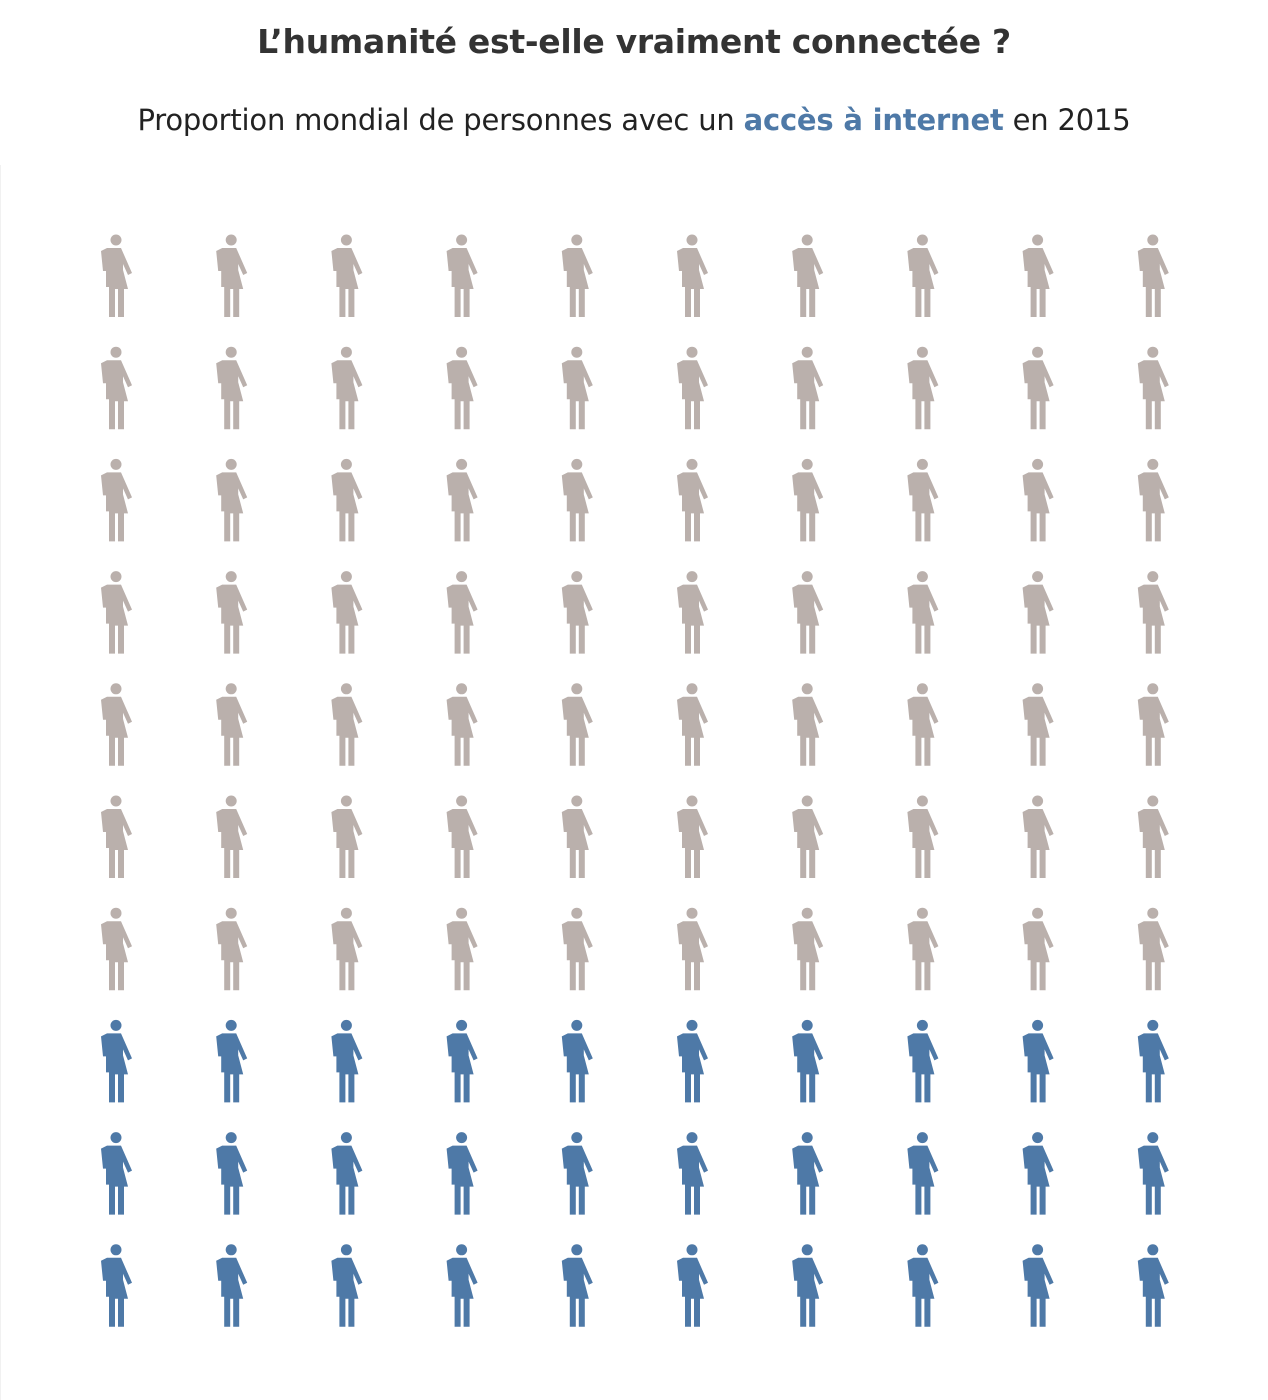  What do you see at coordinates (440, 120) in the screenshot?
I see `subtitle-text-before: Proportion mondial de personnes avec un` at bounding box center [440, 120].